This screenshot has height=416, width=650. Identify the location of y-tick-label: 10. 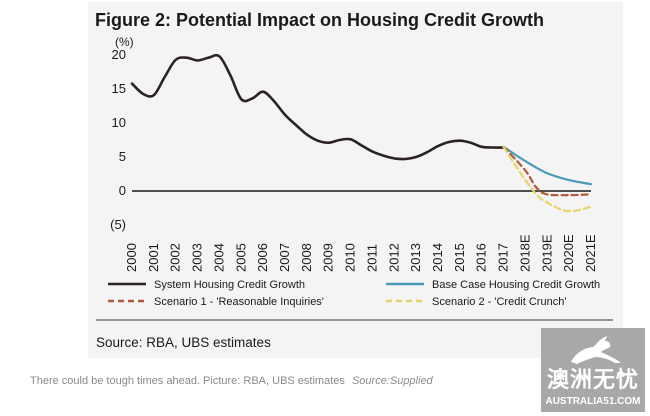
(119, 122).